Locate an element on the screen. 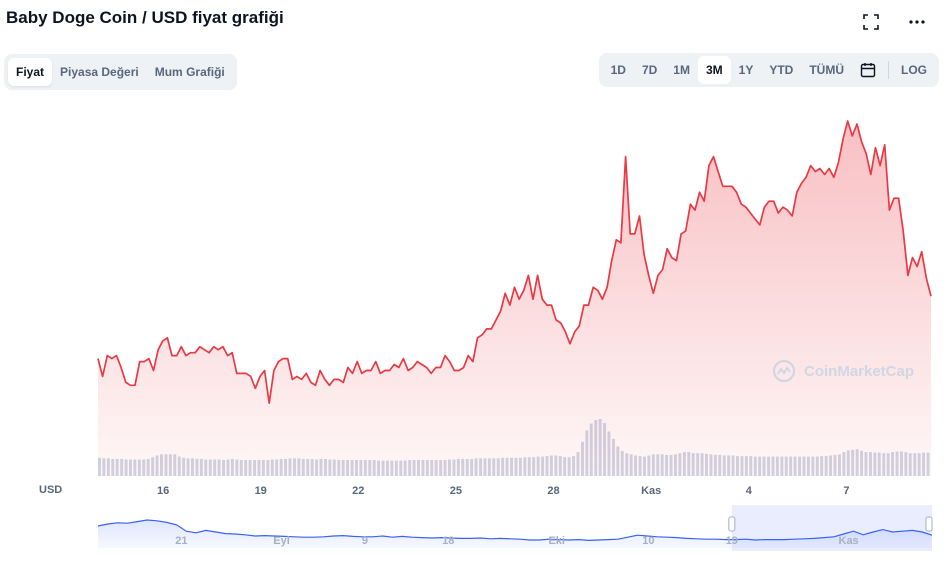 The image size is (949, 563). range-ytd-button: YTD is located at coordinates (781, 70).